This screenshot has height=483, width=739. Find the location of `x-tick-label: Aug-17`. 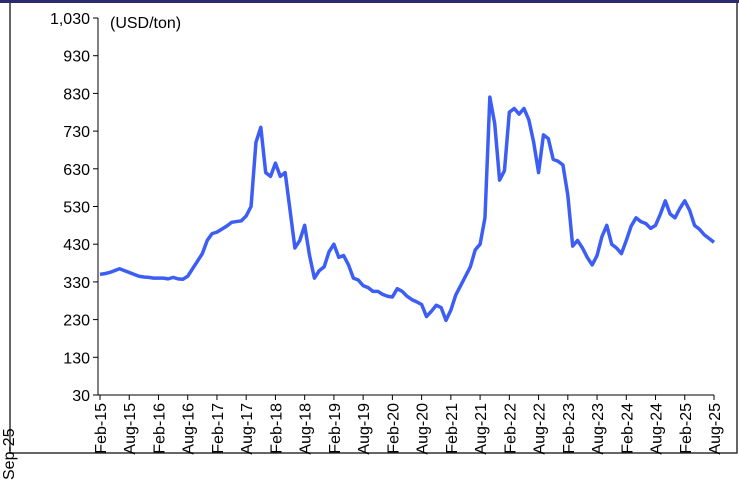

x-tick-label: Aug-17 is located at coordinates (247, 429).